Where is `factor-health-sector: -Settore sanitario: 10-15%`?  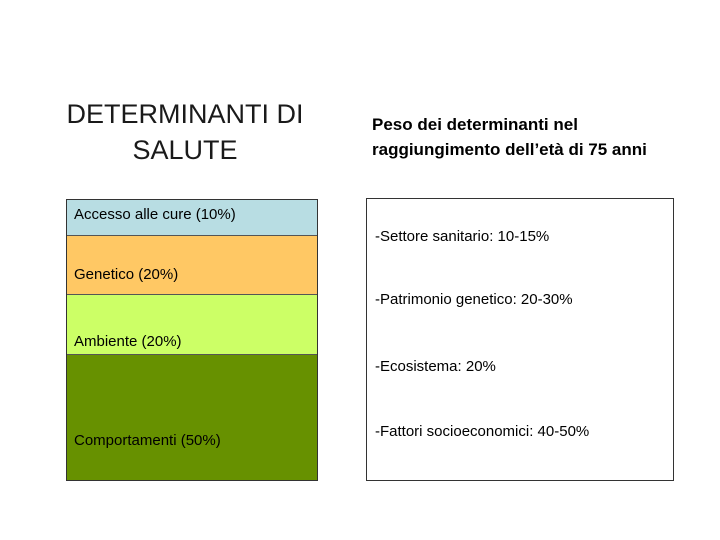 factor-health-sector: -Settore sanitario: 10-15% is located at coordinates (462, 236).